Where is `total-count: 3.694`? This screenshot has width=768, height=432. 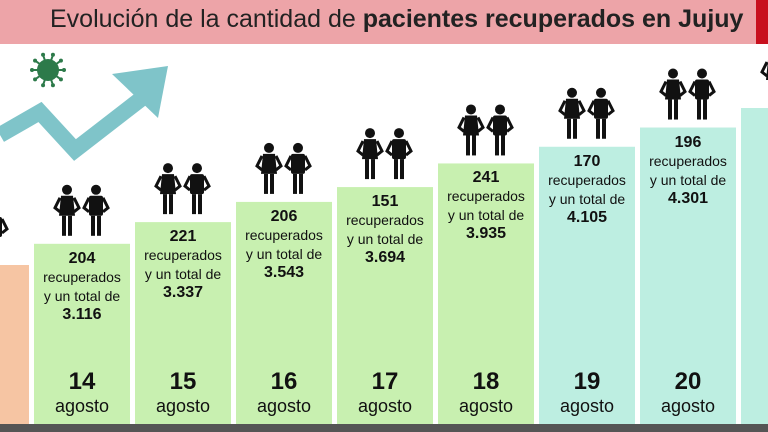 total-count: 3.694 is located at coordinates (385, 258).